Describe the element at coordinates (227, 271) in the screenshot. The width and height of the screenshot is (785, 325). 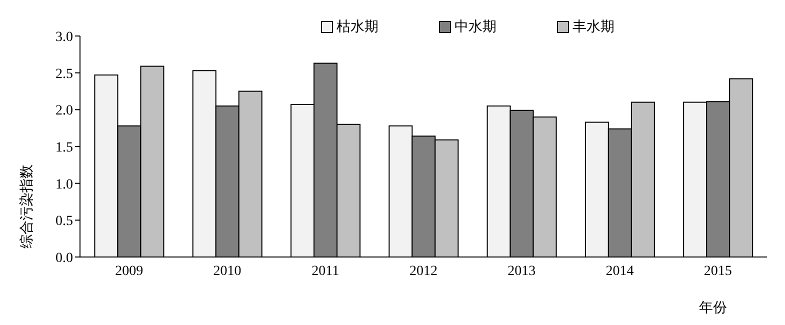
I see `x-tick-label: 2010` at that location.